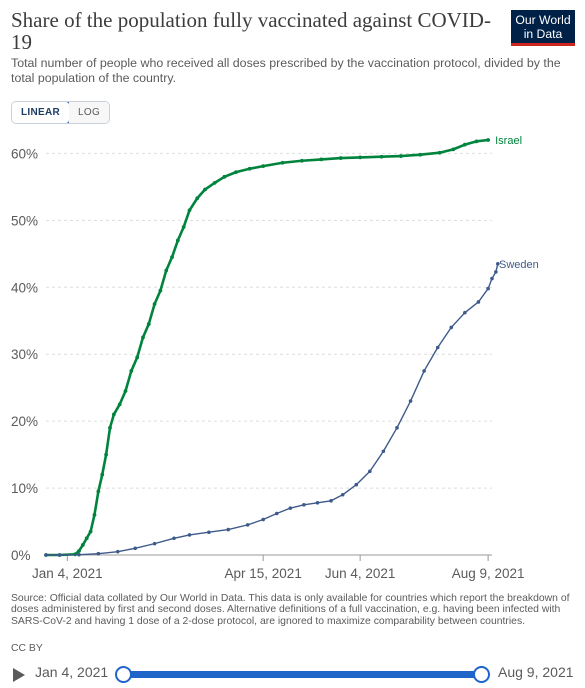  I want to click on y-tick-label: 40%, so click(24, 287).